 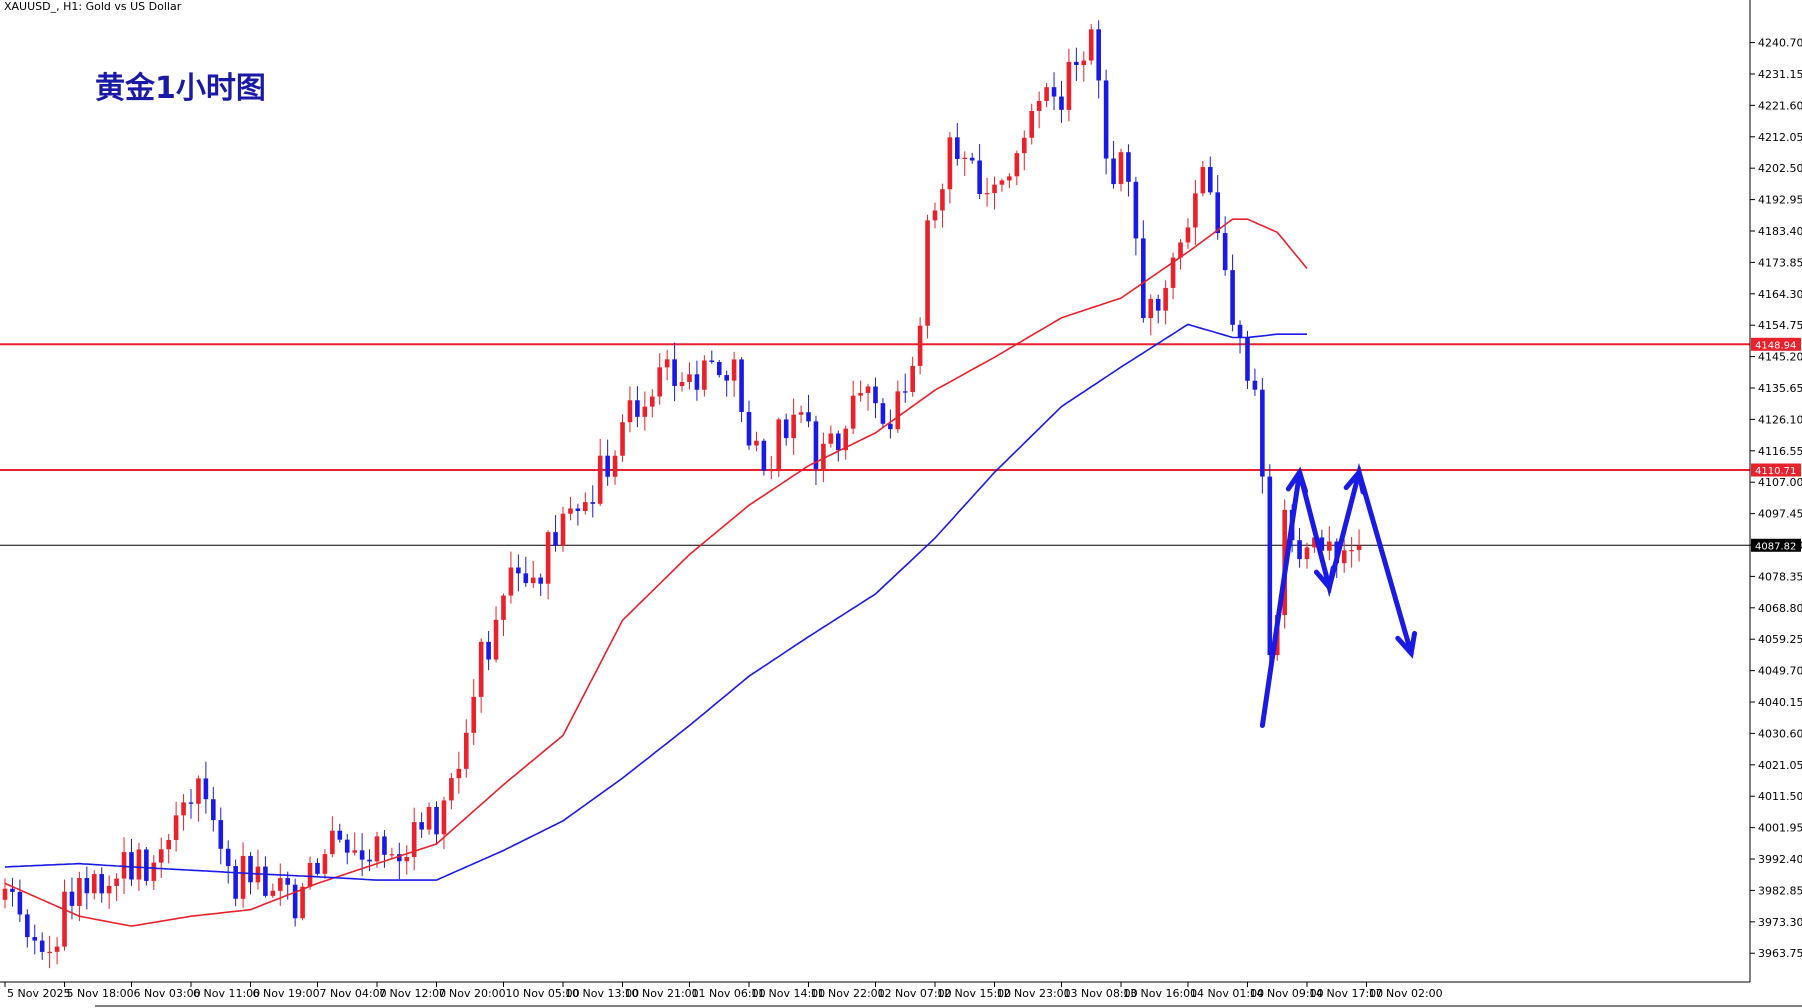 What do you see at coordinates (1338, 595) in the screenshot?
I see `forecast-arrow` at bounding box center [1338, 595].